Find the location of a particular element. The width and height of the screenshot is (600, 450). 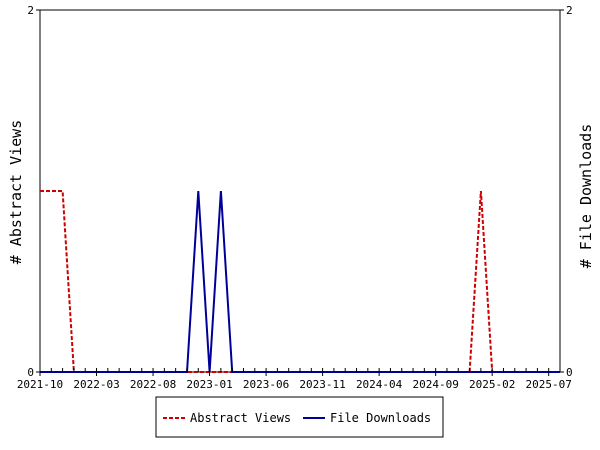

x-tick-label: 2025-02 is located at coordinates (492, 384).